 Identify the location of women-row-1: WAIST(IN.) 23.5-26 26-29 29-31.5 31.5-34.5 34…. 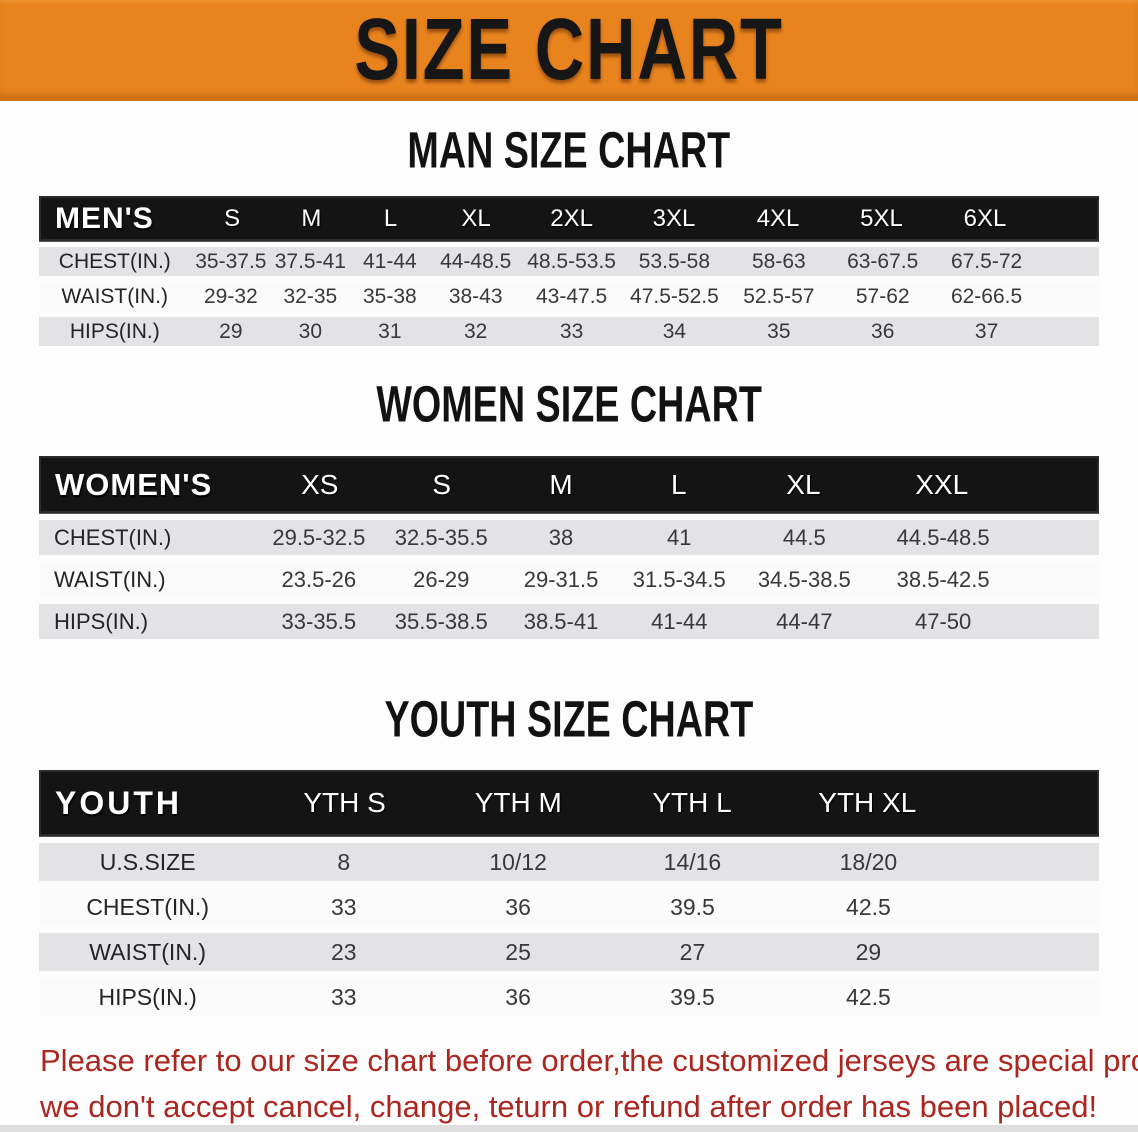
(569, 579).